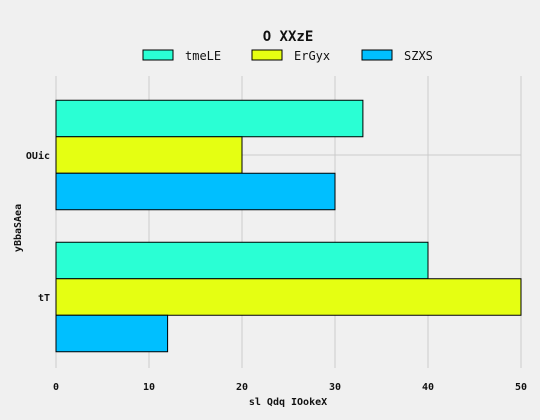 The width and height of the screenshot is (540, 420). What do you see at coordinates (203, 56) in the screenshot?
I see `legend-label: tmeLE` at bounding box center [203, 56].